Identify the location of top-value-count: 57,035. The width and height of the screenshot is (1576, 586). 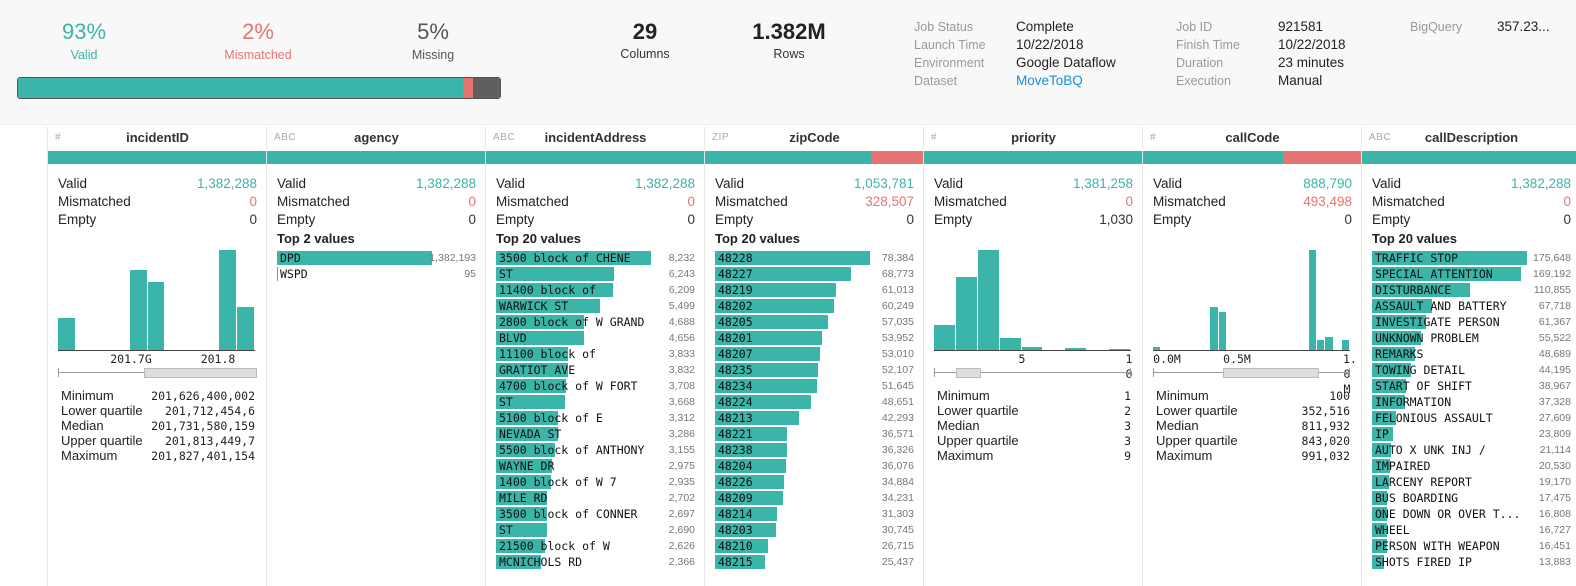
(897, 322).